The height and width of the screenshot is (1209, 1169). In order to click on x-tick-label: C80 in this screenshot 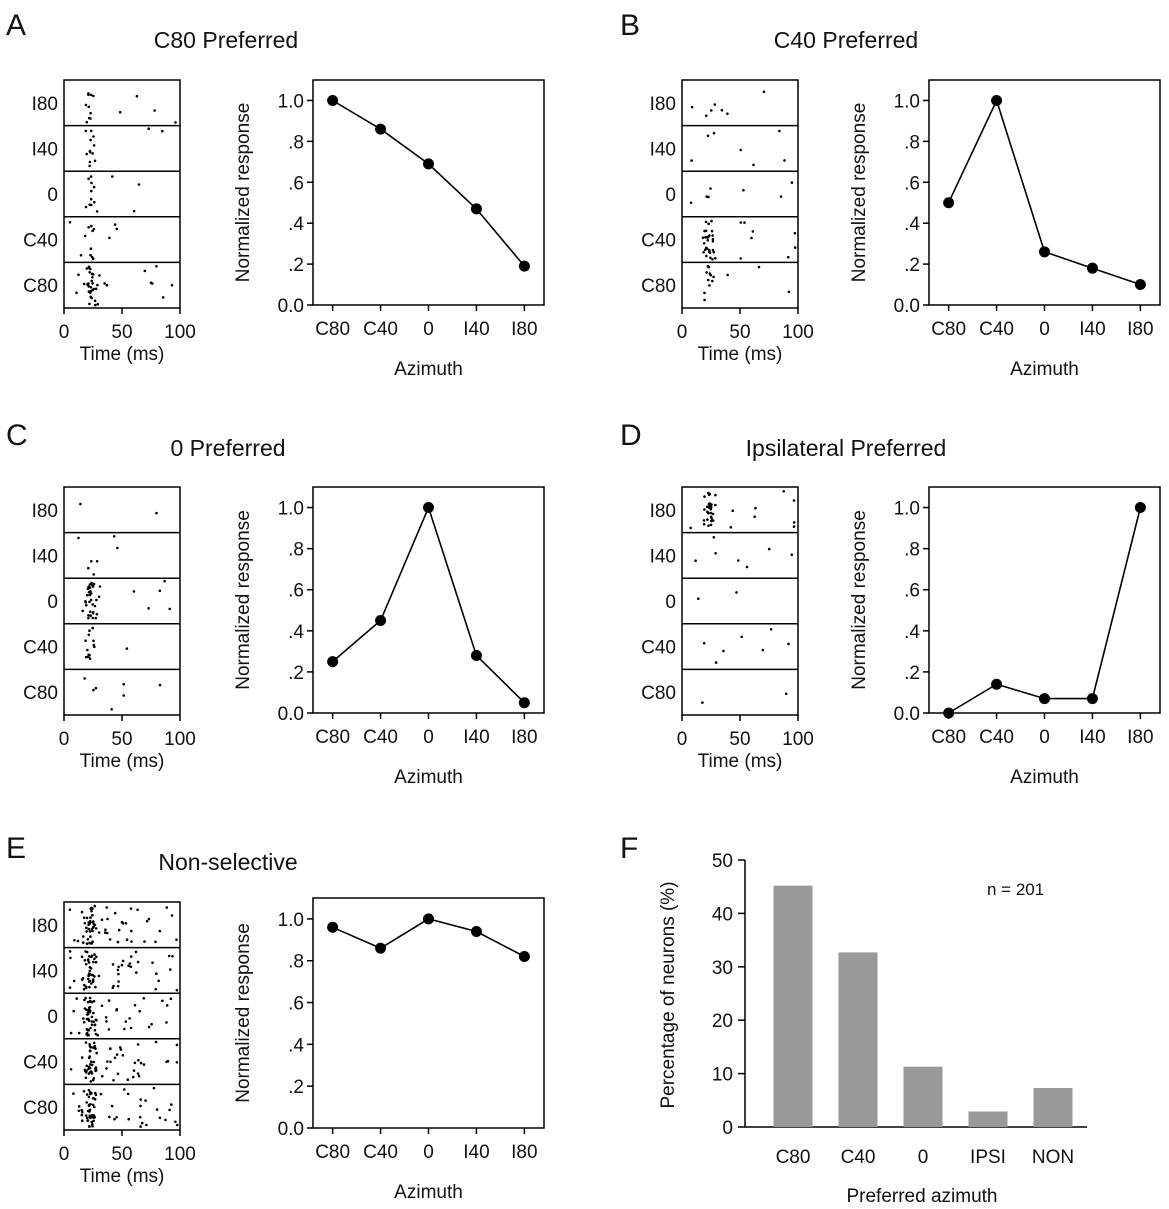, I will do `click(332, 329)`.